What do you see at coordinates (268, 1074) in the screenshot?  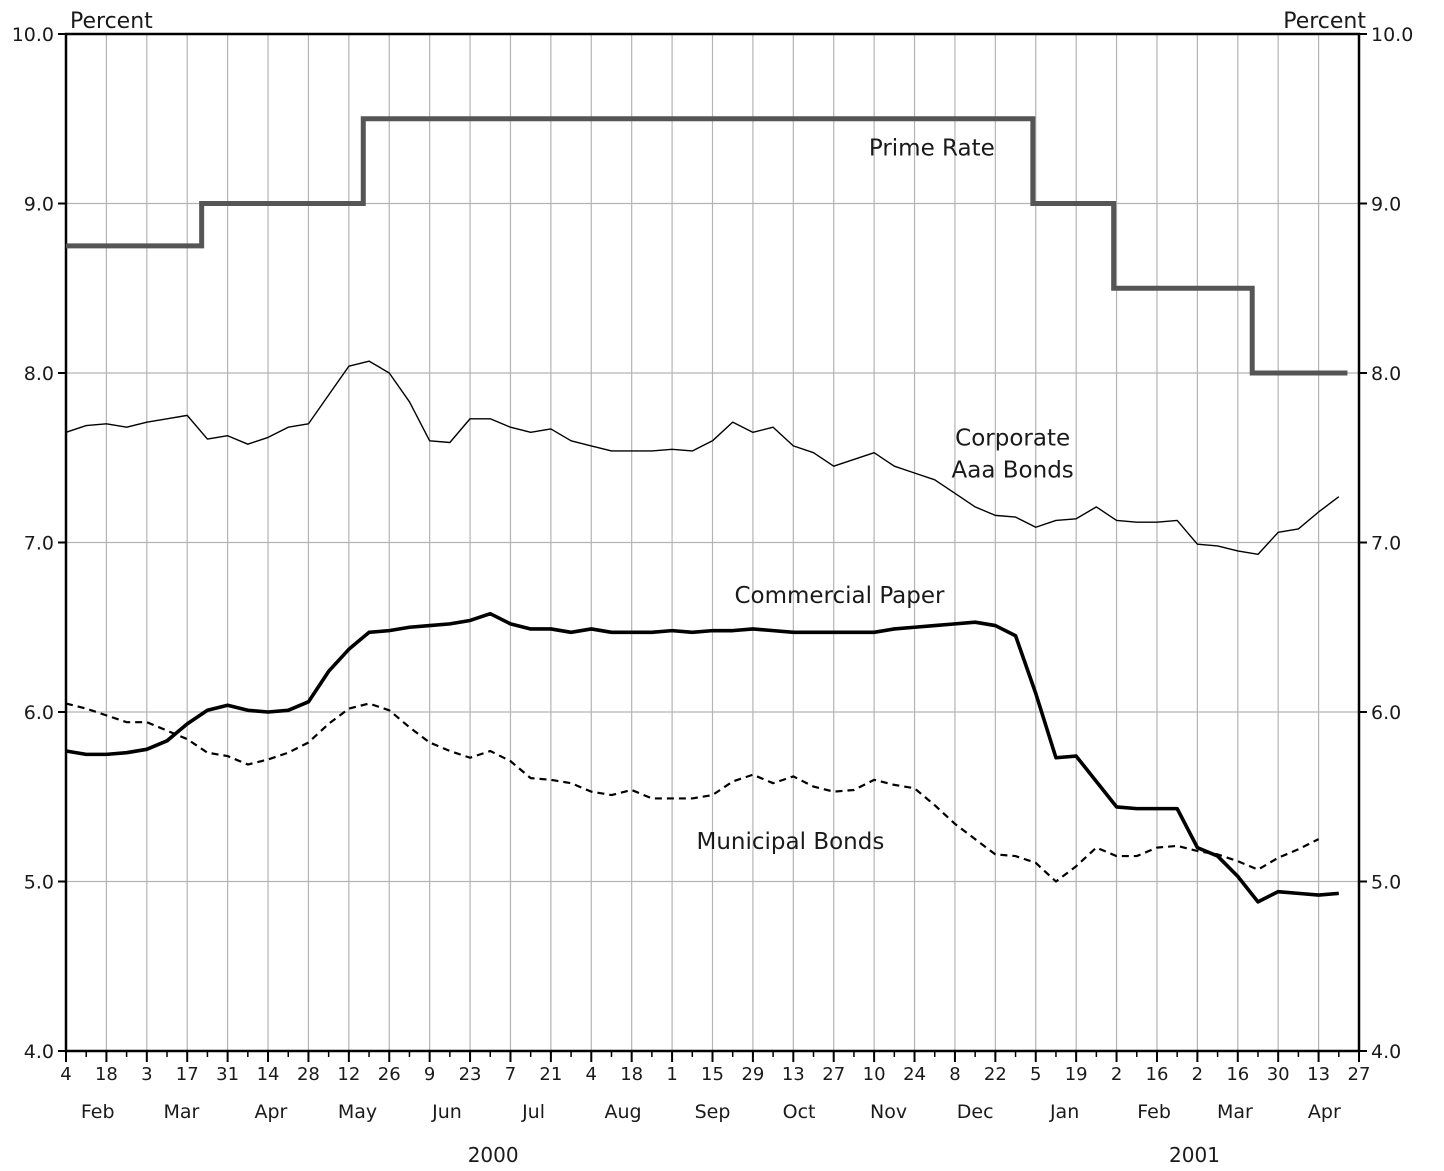 I see `x-tick-label: 14` at bounding box center [268, 1074].